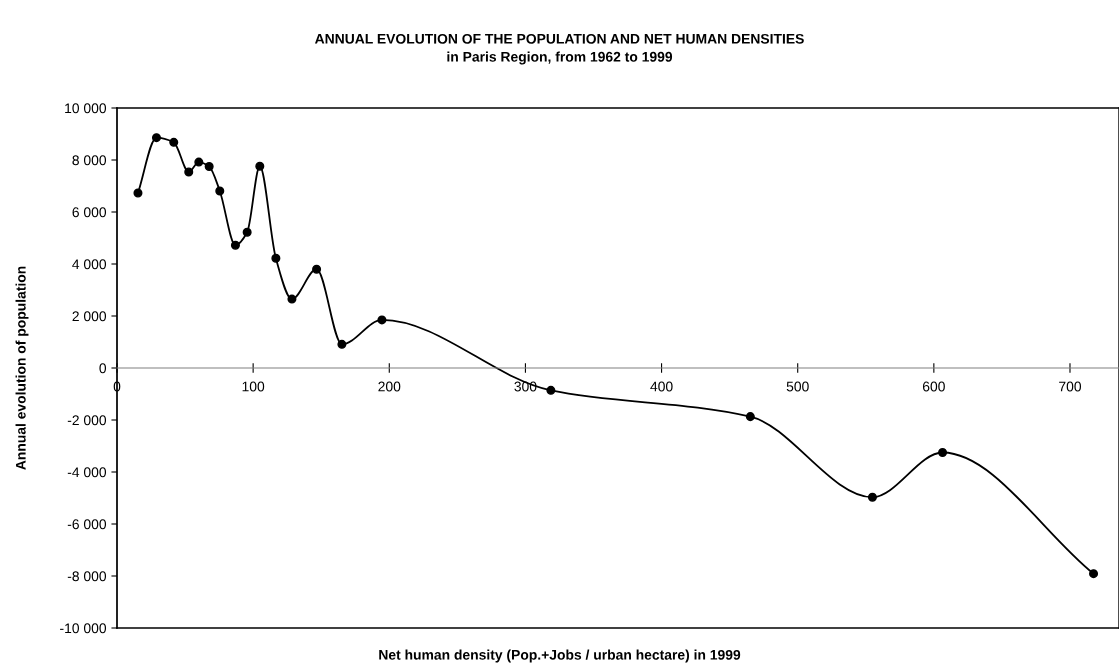  Describe the element at coordinates (560, 58) in the screenshot. I see `chart-subtitle: in Paris Region, from 1962 to 1999` at that location.